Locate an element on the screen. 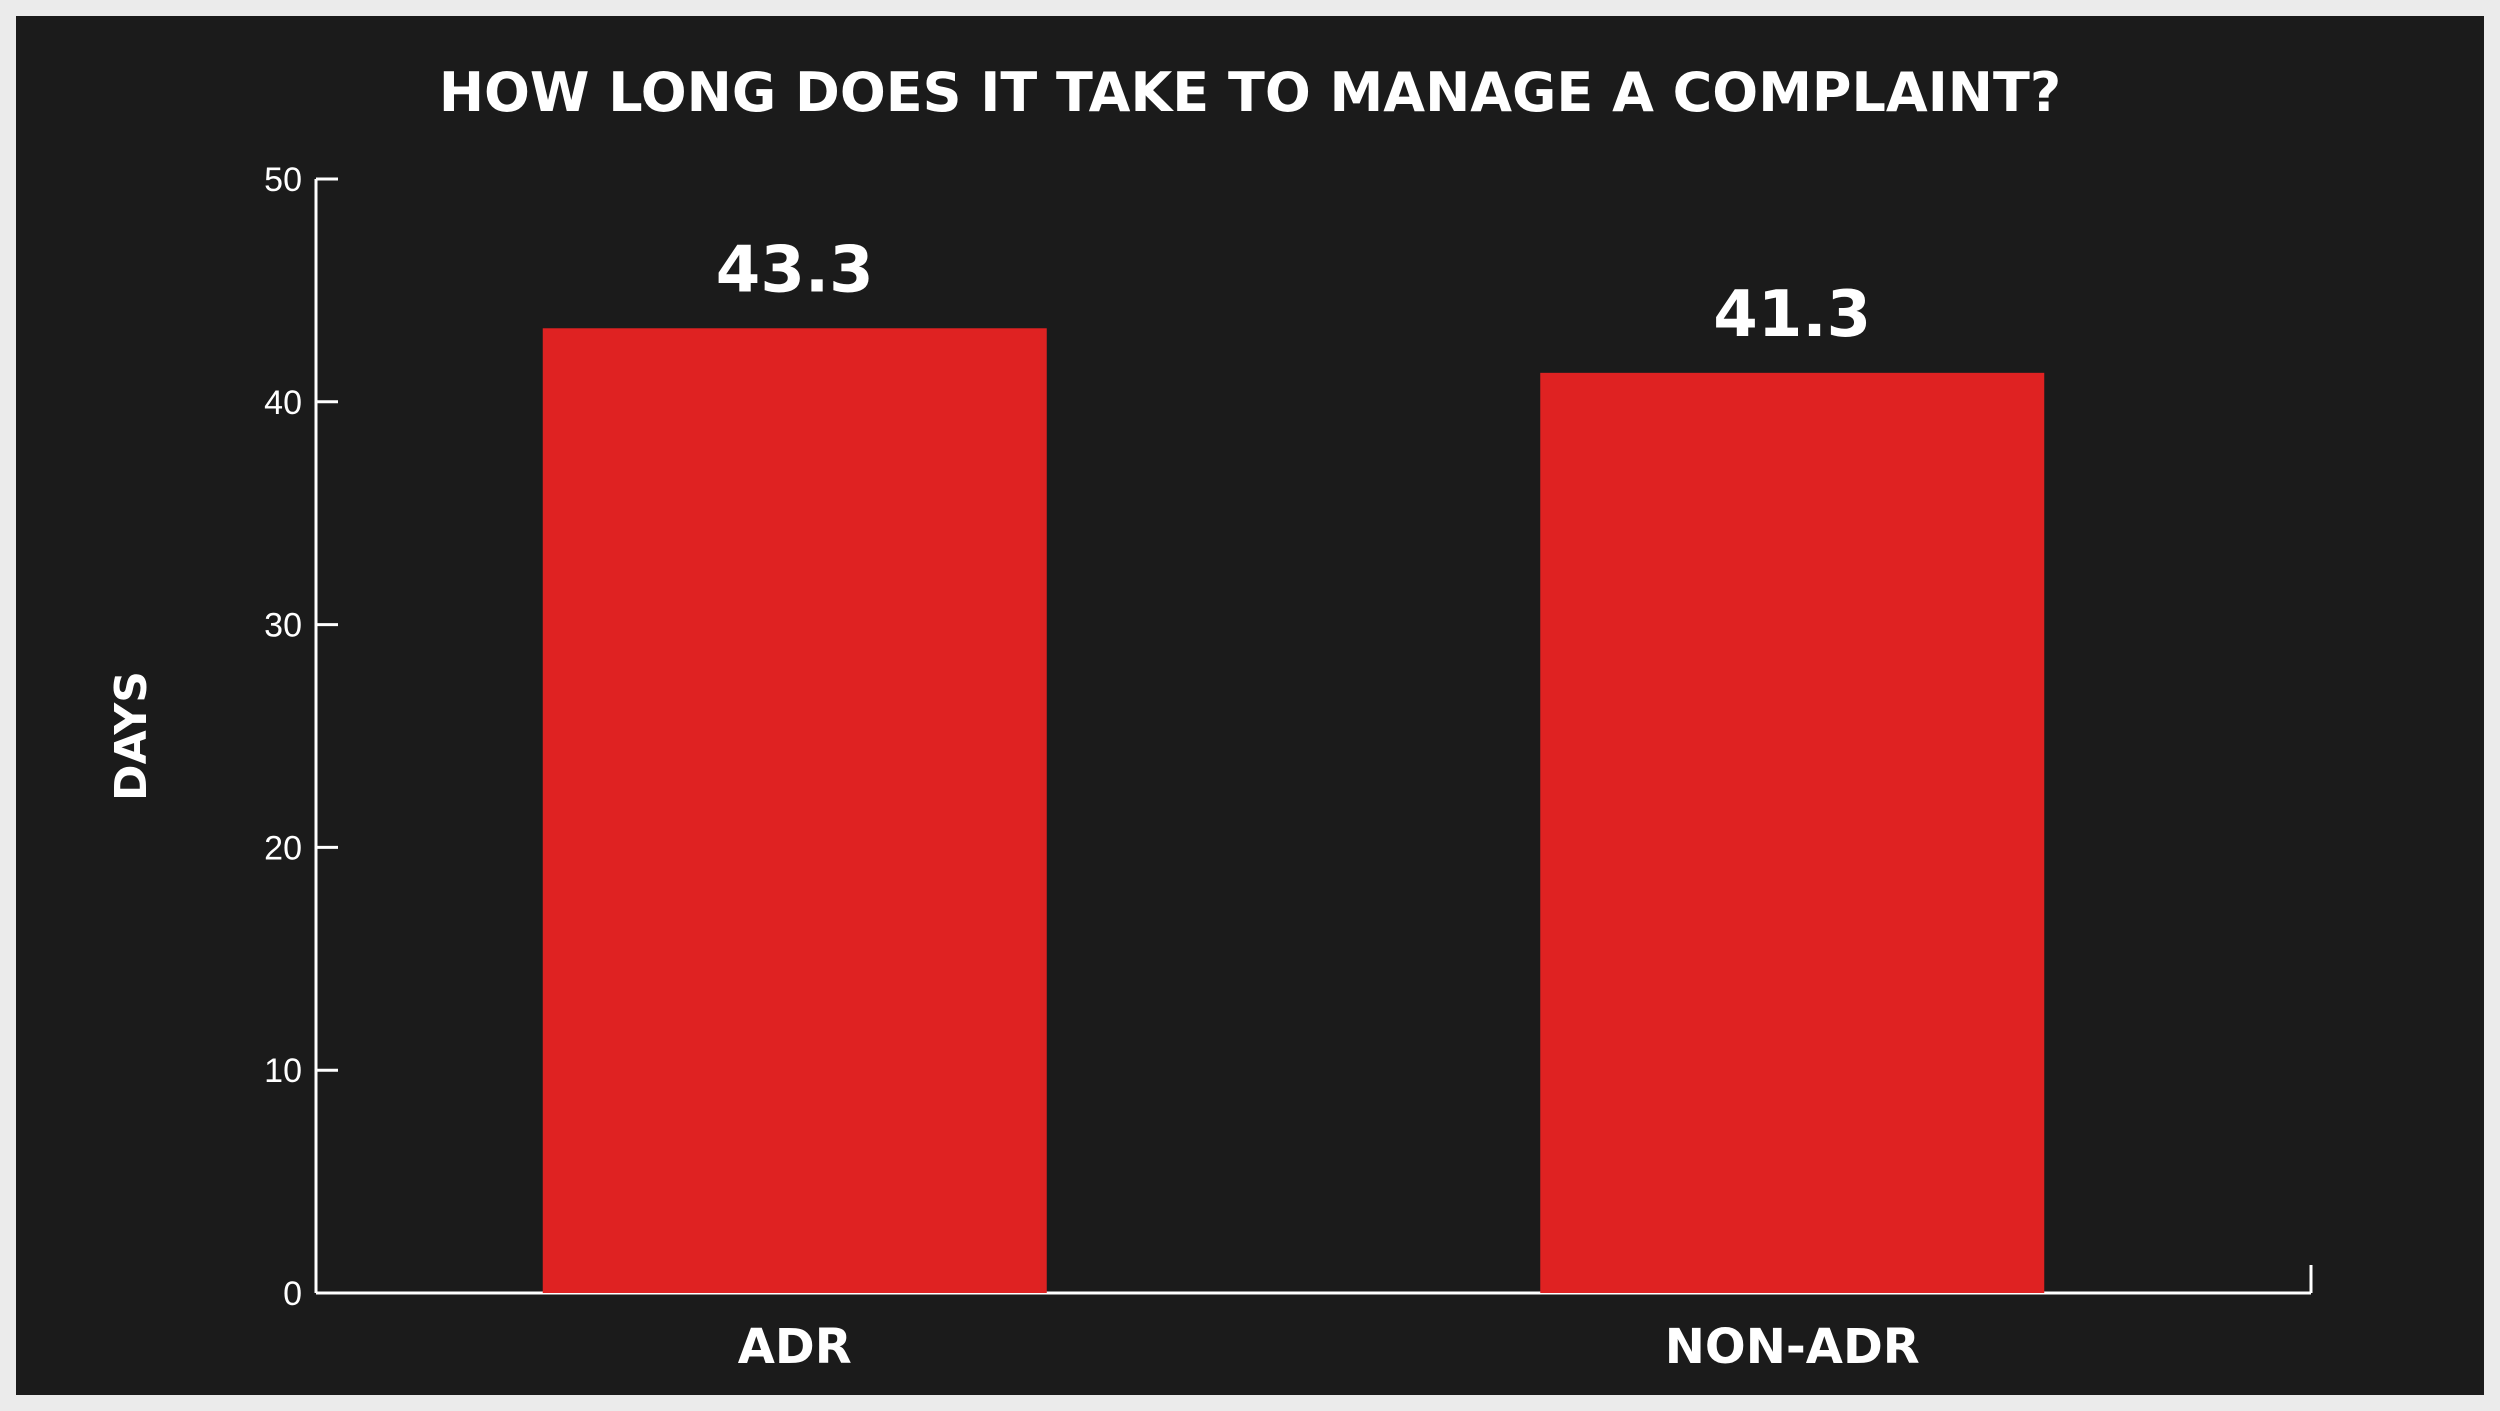 This screenshot has height=1411, width=2500. y-tick-label: 40 is located at coordinates (283, 403).